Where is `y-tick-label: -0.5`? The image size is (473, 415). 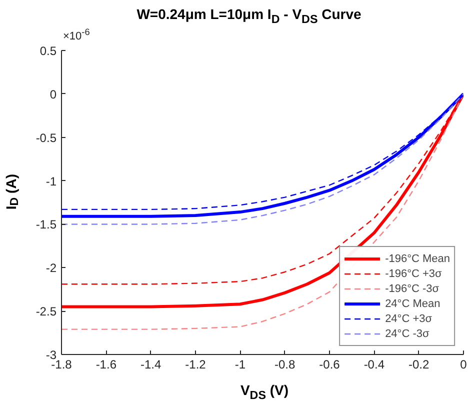 y-tick-label: -0.5 is located at coordinates (46, 137).